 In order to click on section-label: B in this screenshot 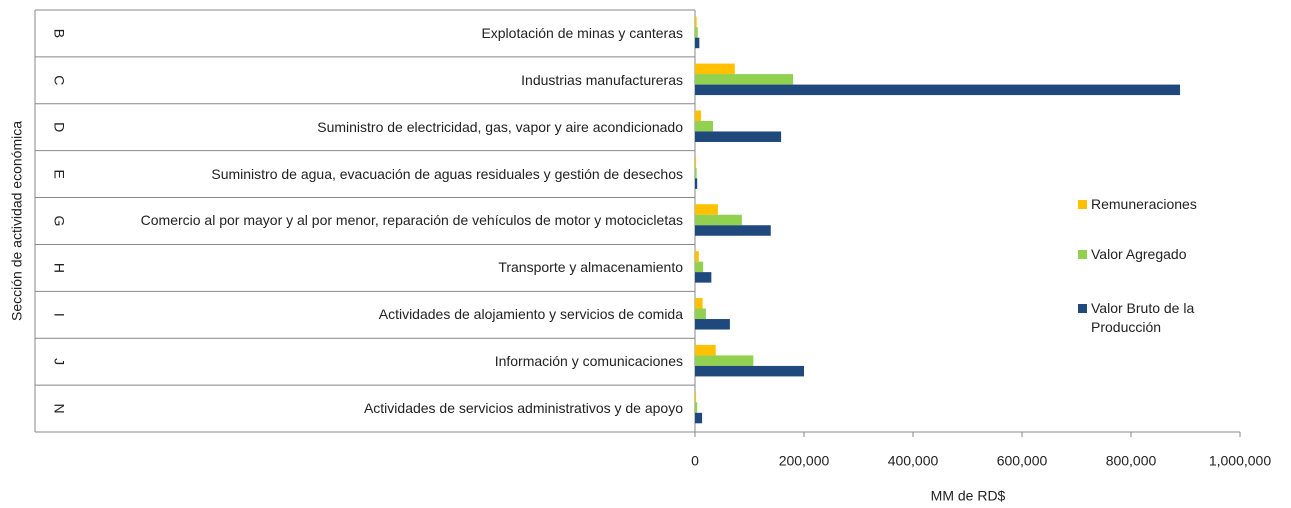, I will do `click(59, 33)`.